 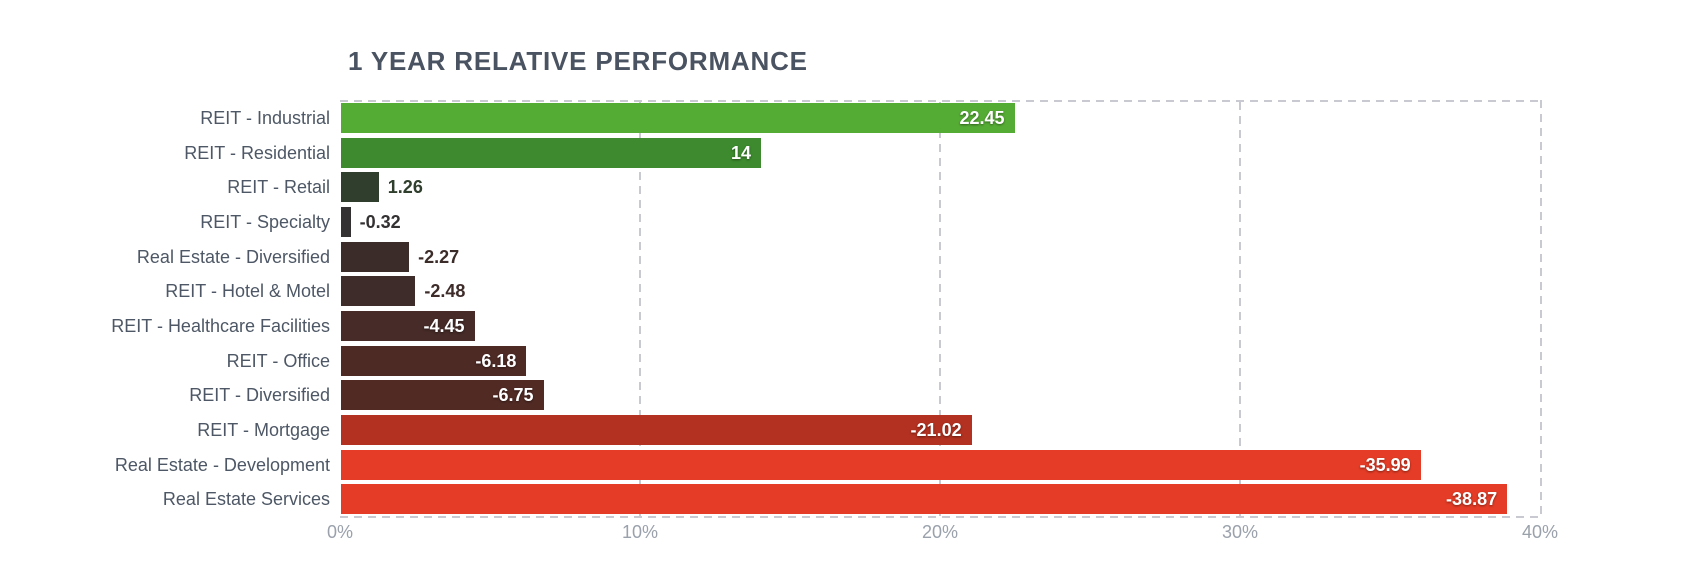 I want to click on bar-value-label: 14, so click(x=740, y=152).